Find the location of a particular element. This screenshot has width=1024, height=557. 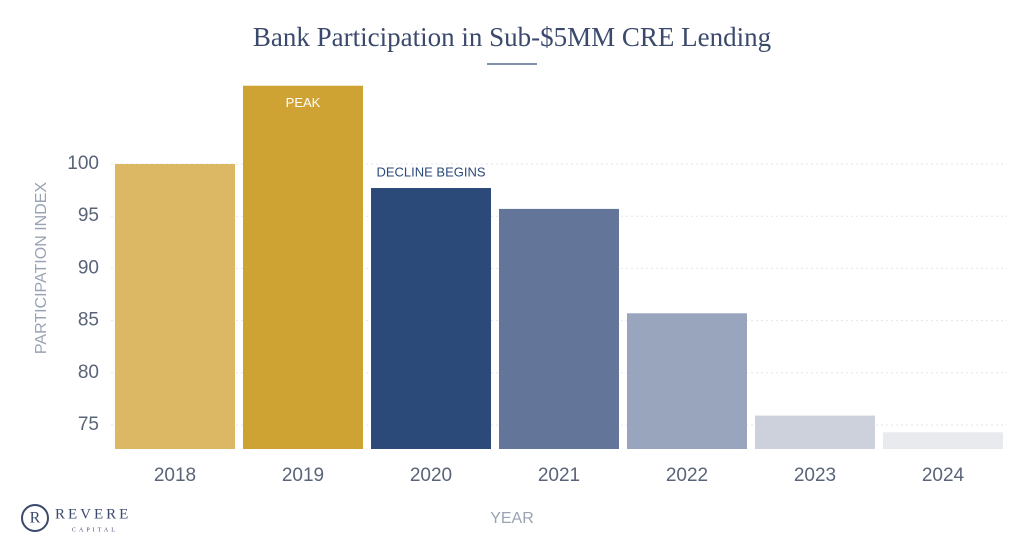

x-tick-label: 2021 is located at coordinates (559, 475).